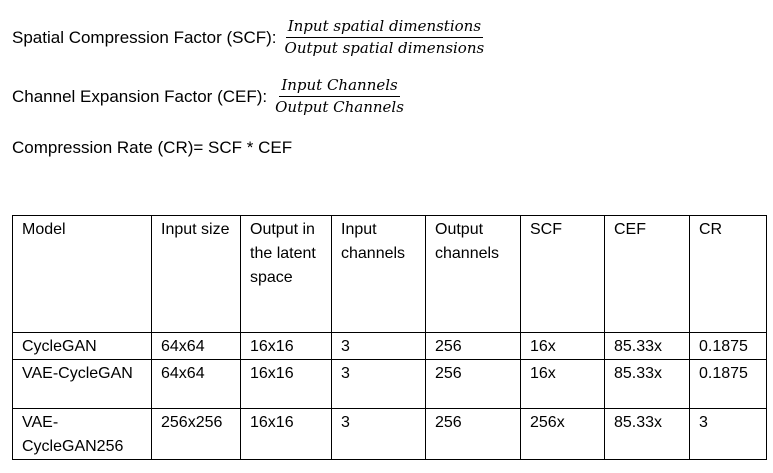  What do you see at coordinates (82, 274) in the screenshot?
I see `header-model: Model` at bounding box center [82, 274].